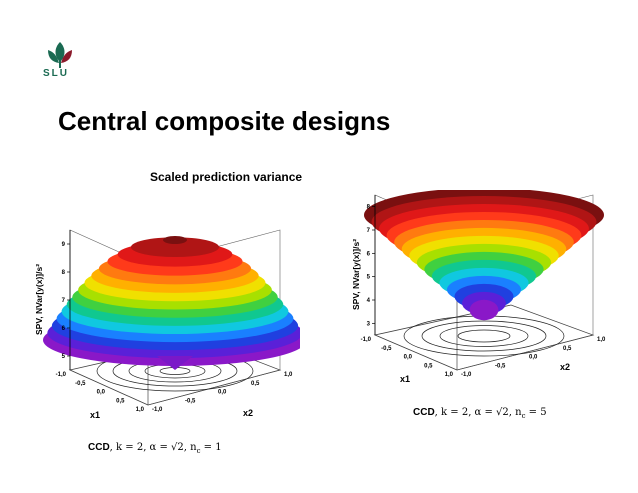 The image size is (638, 493). Describe the element at coordinates (171, 303) in the screenshot. I see `surface-dome` at that location.